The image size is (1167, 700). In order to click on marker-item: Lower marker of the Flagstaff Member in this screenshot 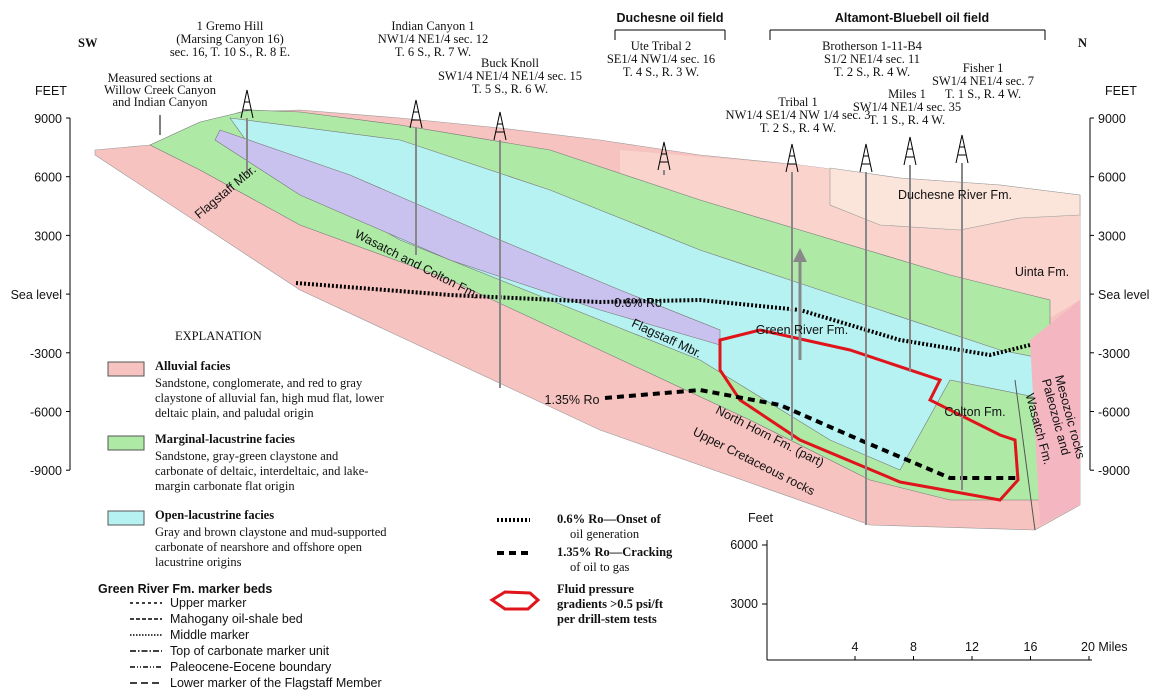, I will do `click(276, 683)`.